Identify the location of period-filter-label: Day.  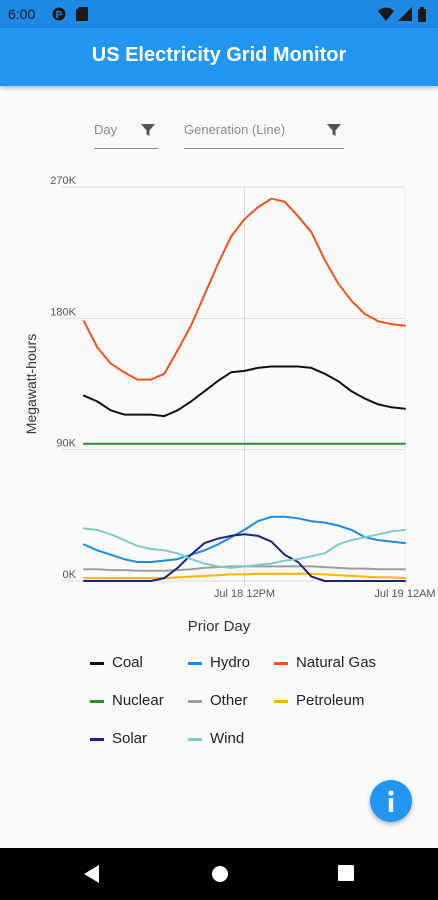
(106, 129).